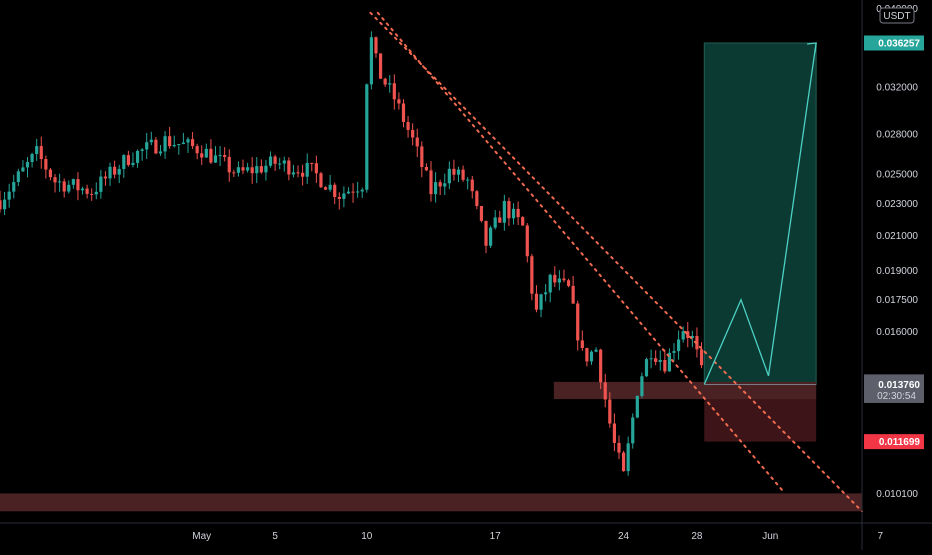 The height and width of the screenshot is (555, 932). Describe the element at coordinates (896, 396) in the screenshot. I see `candle-countdown: 02:30:54` at that location.